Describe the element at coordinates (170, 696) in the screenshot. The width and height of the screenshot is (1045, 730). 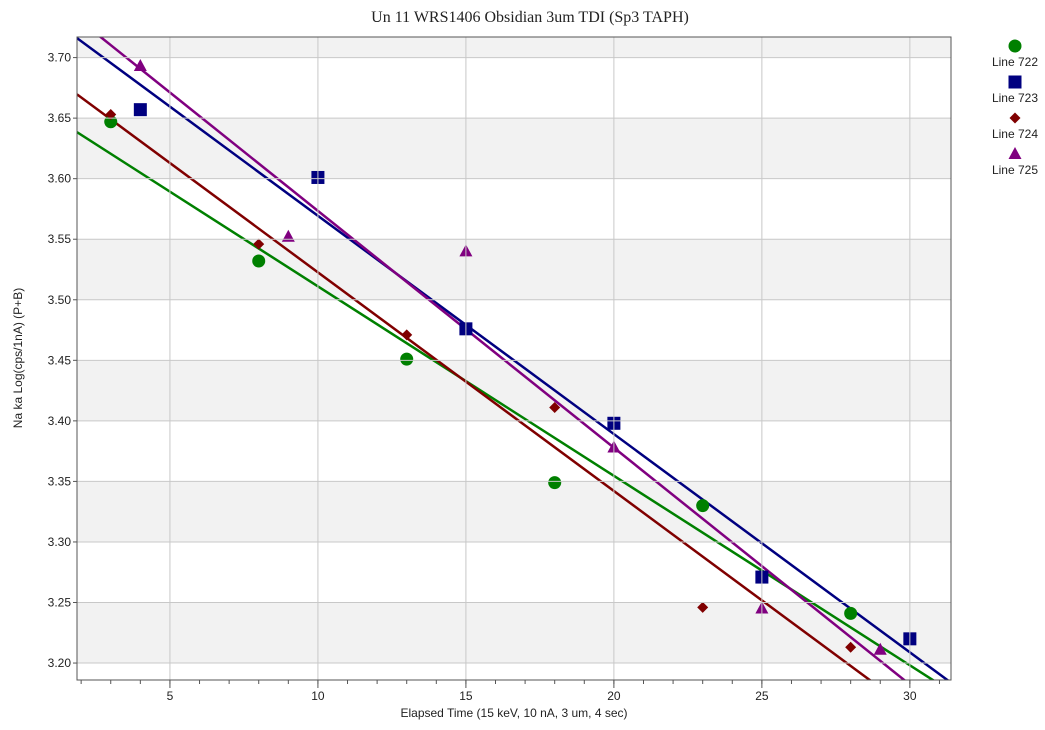
I see `x-tick-label: 5` at that location.